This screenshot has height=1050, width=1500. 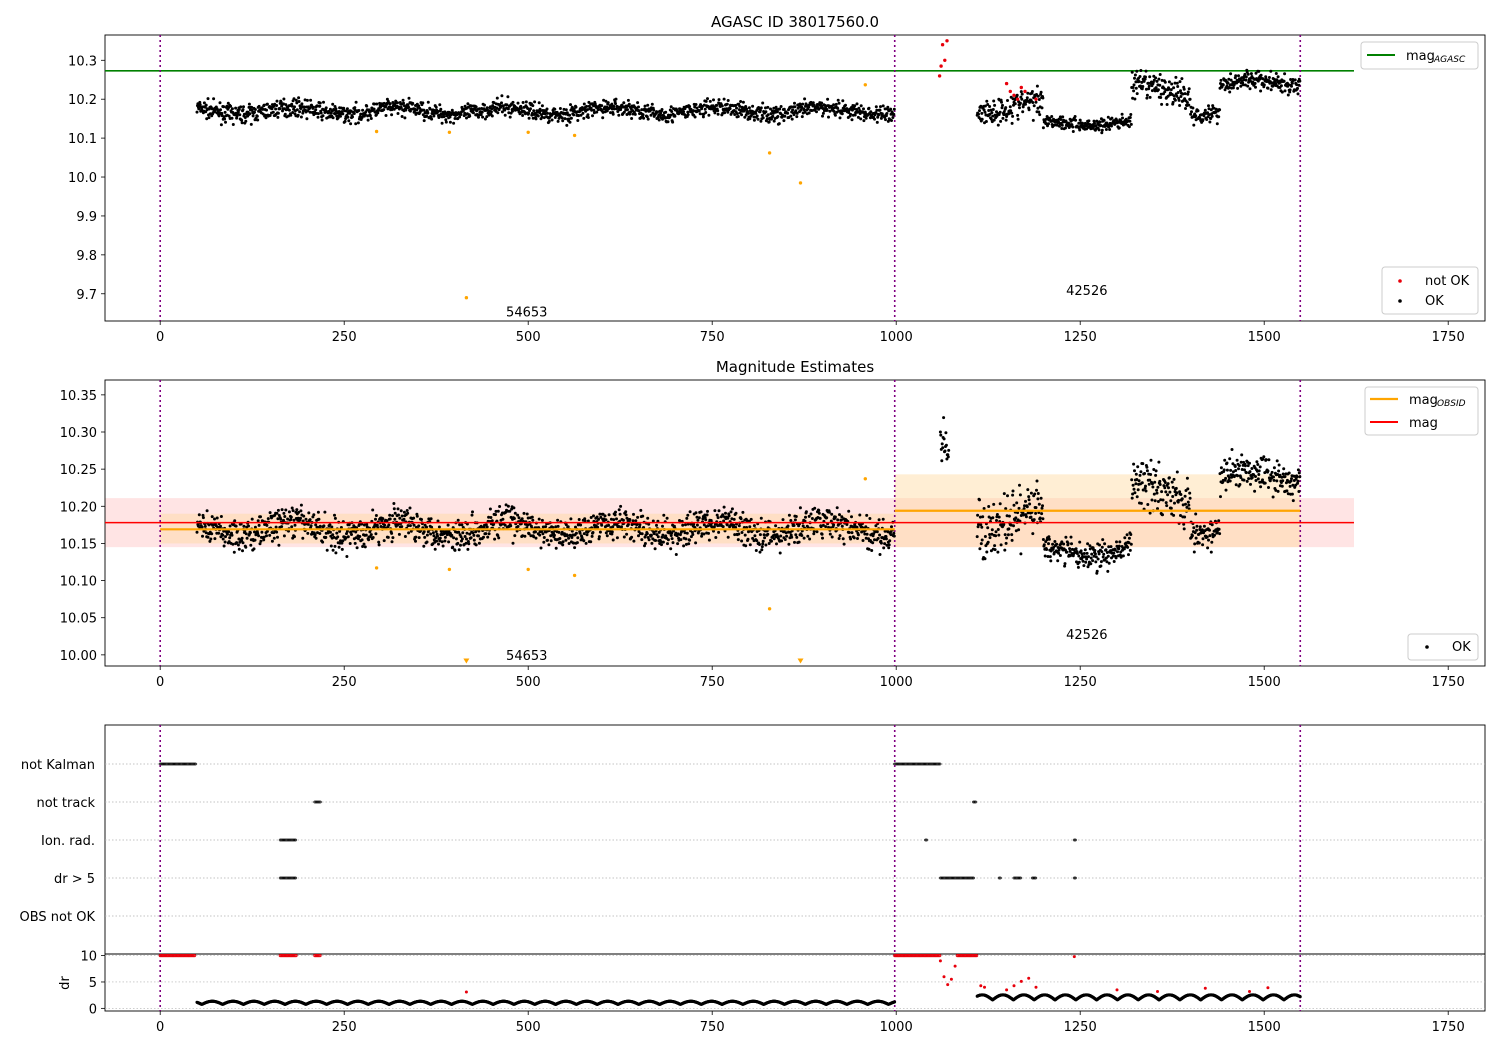 What do you see at coordinates (1423, 400) in the screenshot?
I see `legend-label: mag` at bounding box center [1423, 400].